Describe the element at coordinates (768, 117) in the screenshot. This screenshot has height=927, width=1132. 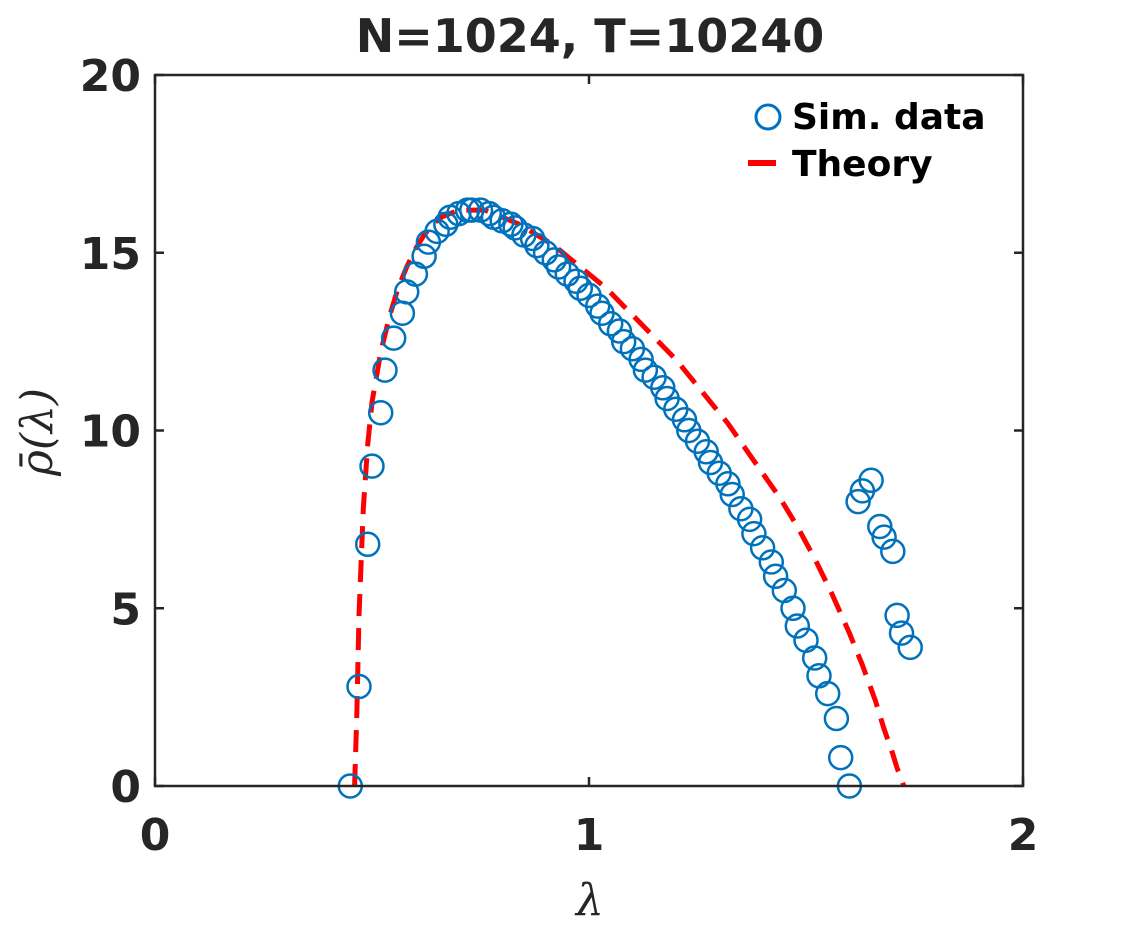
I see `legend-sim-marker` at that location.